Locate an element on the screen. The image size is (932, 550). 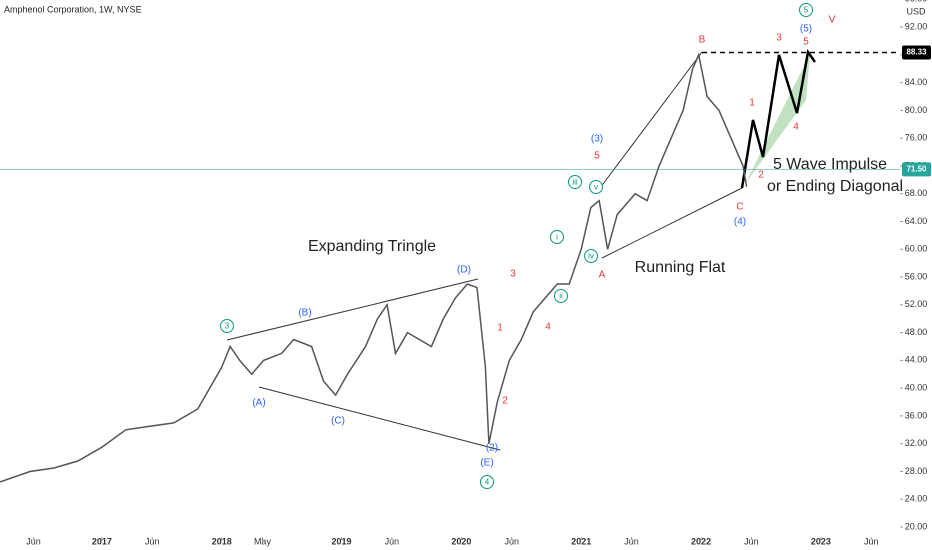
projection-path is located at coordinates (778, 118).